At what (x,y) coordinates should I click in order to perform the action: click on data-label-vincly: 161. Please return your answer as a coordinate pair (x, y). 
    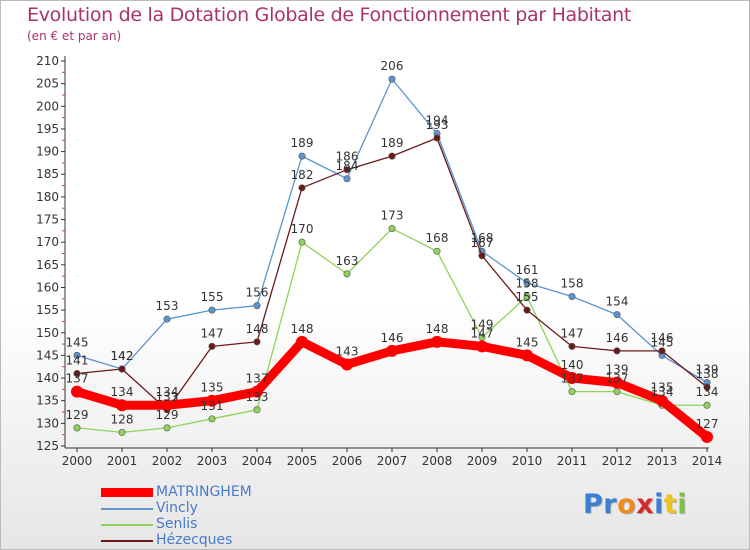
    Looking at the image, I should click on (527, 270).